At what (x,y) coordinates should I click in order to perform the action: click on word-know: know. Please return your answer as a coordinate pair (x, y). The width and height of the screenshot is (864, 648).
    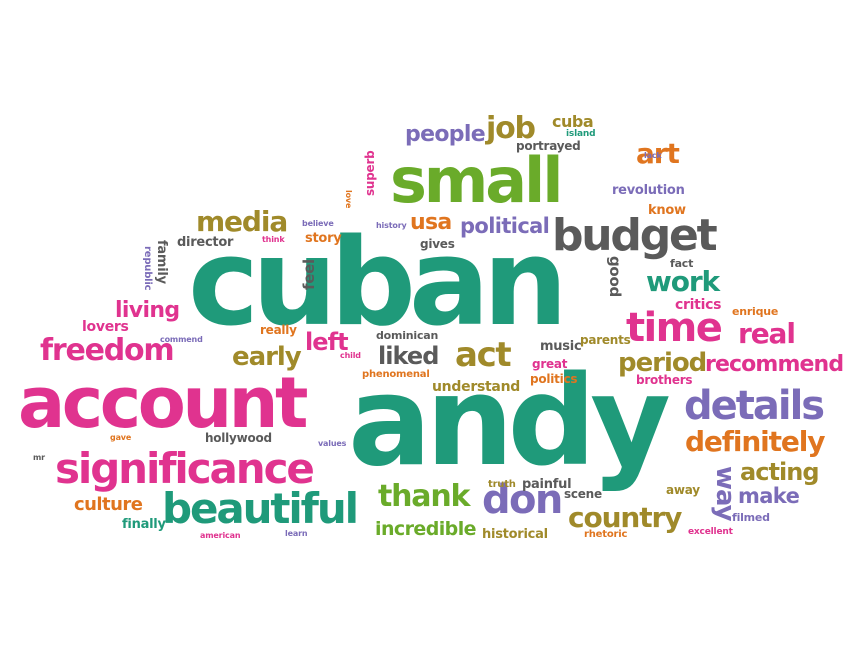
    Looking at the image, I should click on (667, 210).